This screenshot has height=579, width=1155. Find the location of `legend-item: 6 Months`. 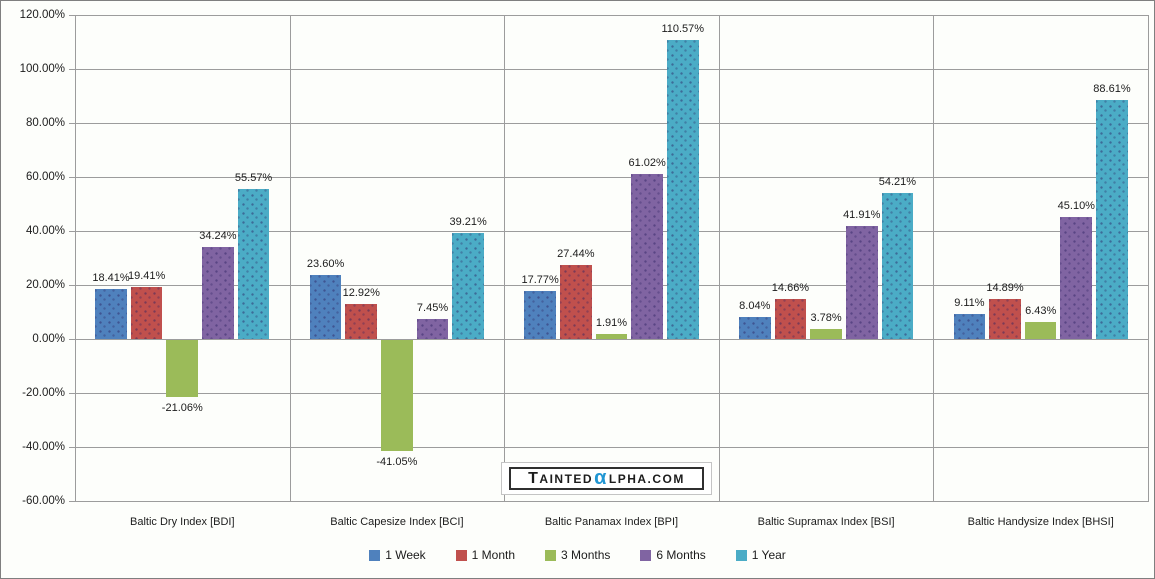

legend-item: 6 Months is located at coordinates (673, 555).